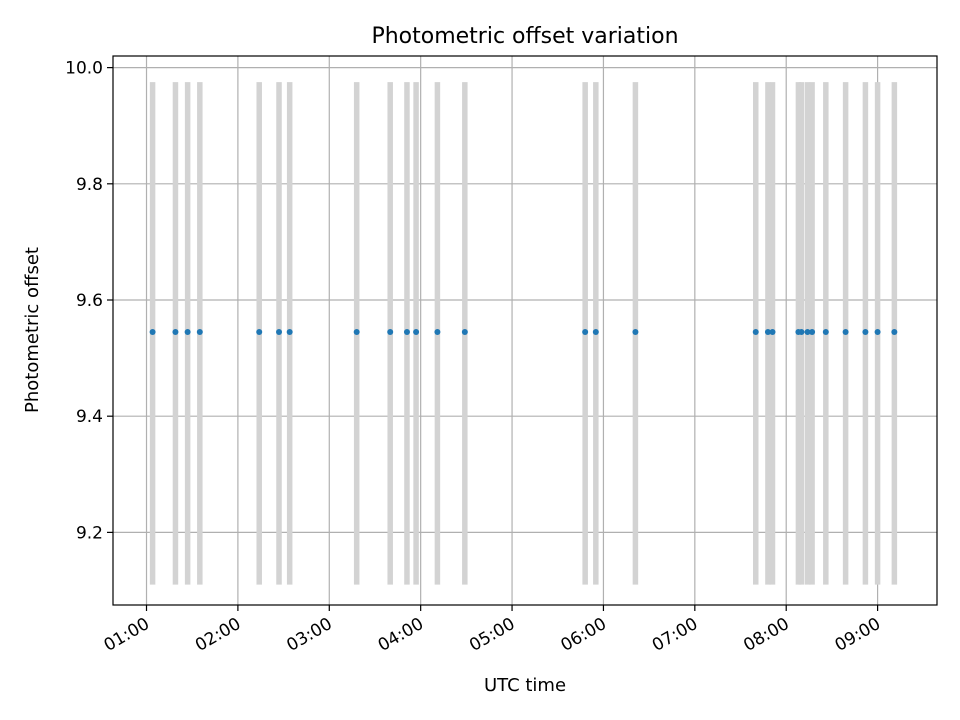 This screenshot has height=720, width=960. Describe the element at coordinates (89, 533) in the screenshot. I see `y-tick-label: 9.2` at that location.